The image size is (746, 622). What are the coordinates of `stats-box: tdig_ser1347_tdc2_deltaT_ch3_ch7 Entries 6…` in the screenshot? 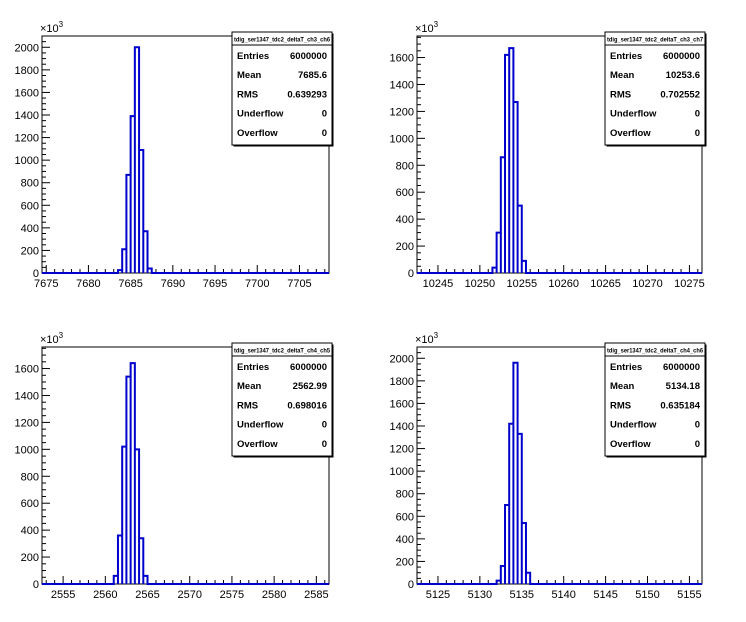 It's located at (655, 89).